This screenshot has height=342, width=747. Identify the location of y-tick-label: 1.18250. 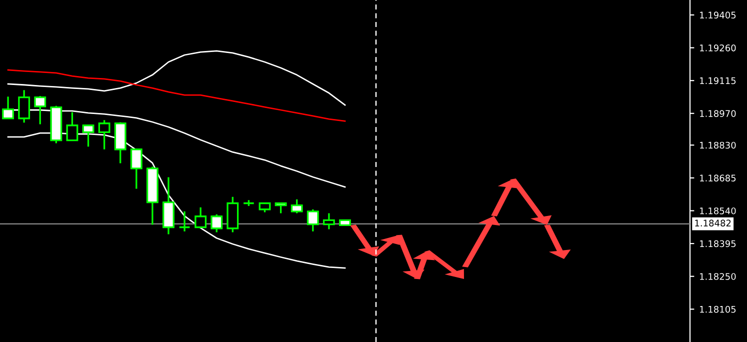
(718, 276).